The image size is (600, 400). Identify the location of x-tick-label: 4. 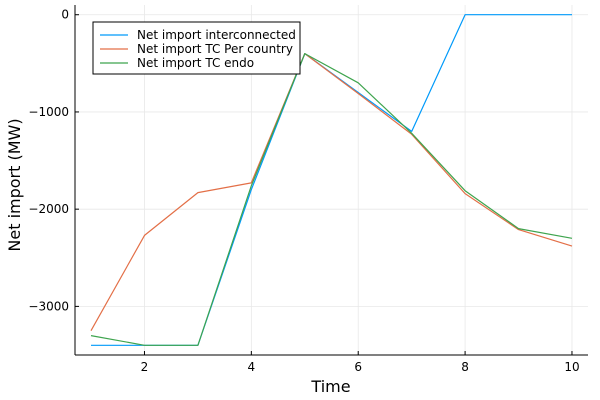
(252, 367).